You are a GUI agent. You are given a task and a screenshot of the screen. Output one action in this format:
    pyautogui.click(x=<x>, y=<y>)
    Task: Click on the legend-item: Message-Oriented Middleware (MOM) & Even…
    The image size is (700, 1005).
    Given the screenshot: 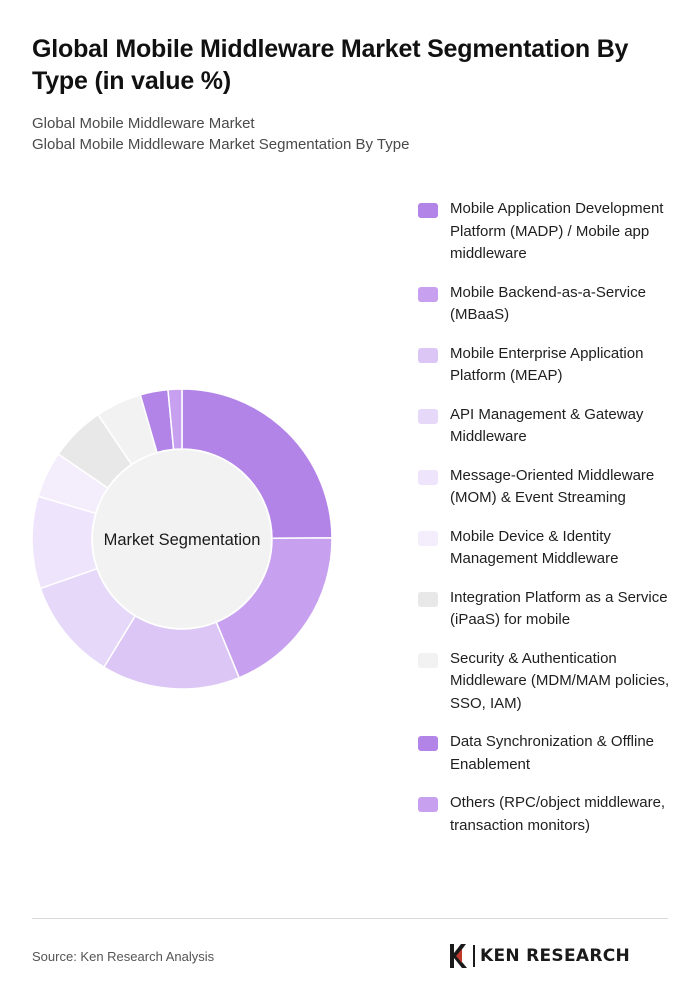 What is the action you would take?
    pyautogui.click(x=548, y=487)
    